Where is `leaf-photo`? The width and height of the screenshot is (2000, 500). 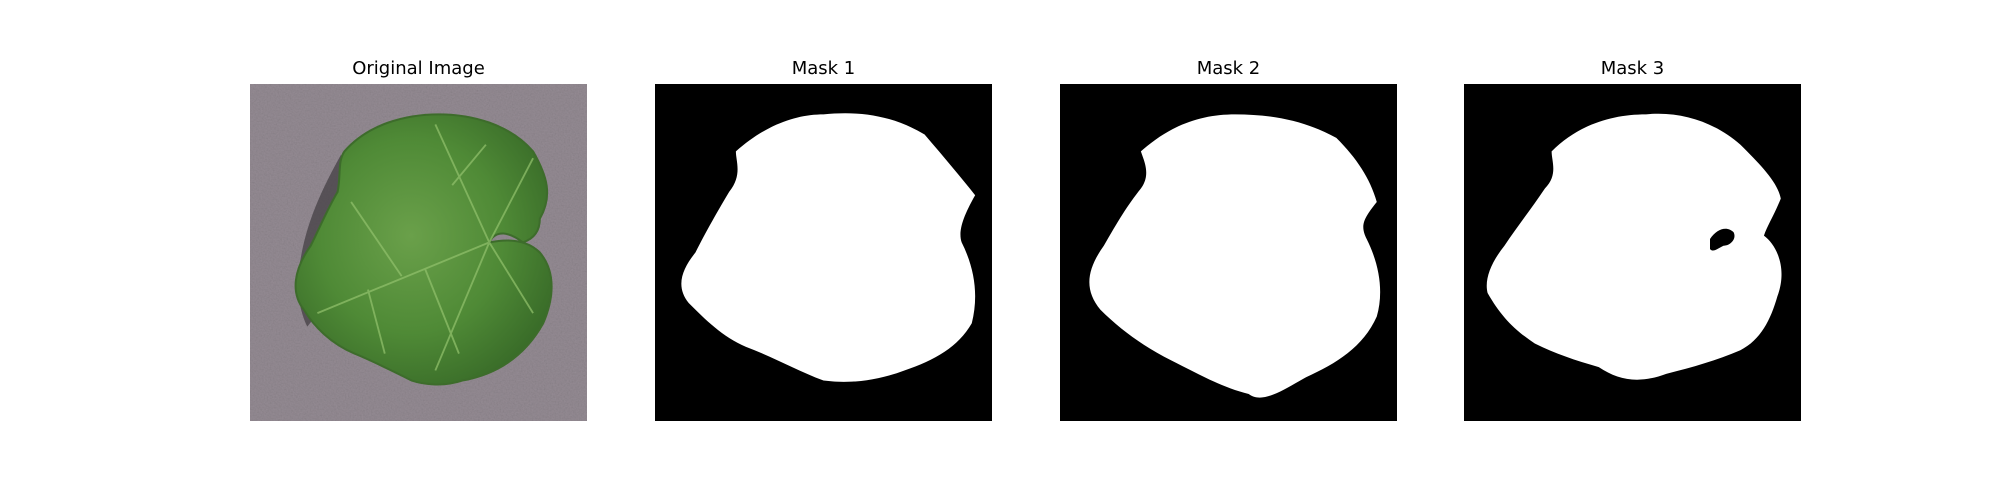
leaf-photo is located at coordinates (418, 252).